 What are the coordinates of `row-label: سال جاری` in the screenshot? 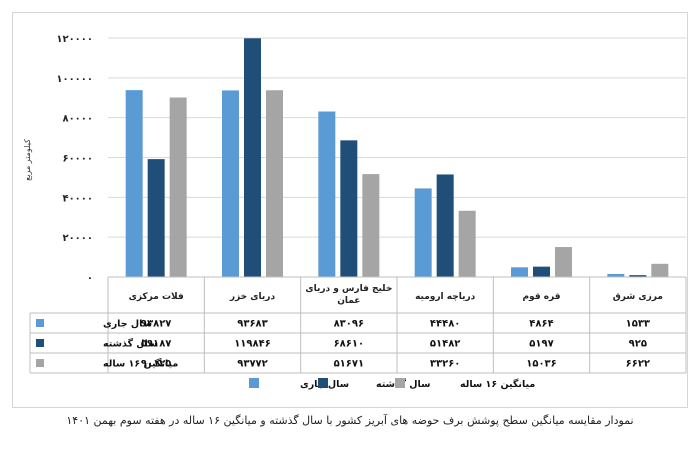 It's located at (127, 324).